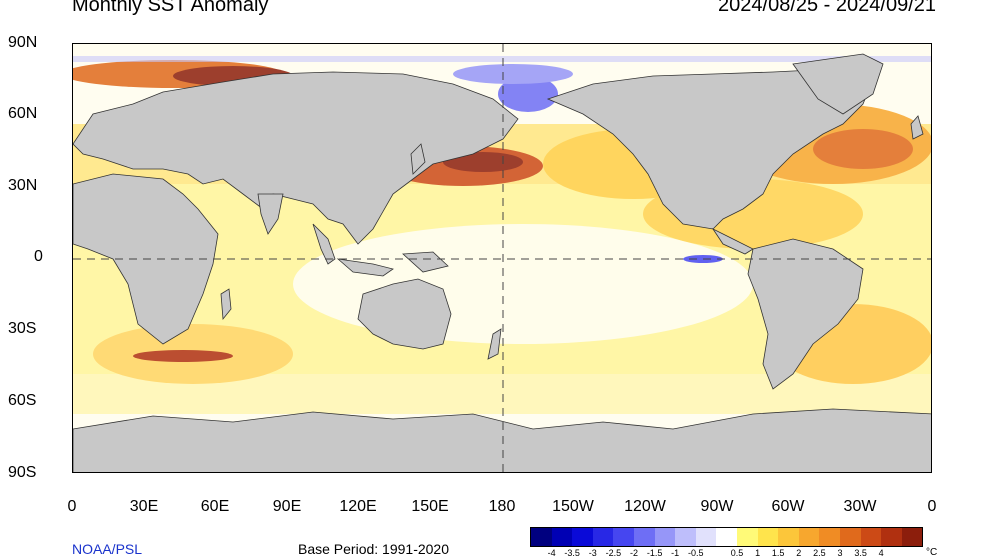 The height and width of the screenshot is (558, 992). Describe the element at coordinates (717, 506) in the screenshot. I see `lon-label-90w: 90W` at that location.